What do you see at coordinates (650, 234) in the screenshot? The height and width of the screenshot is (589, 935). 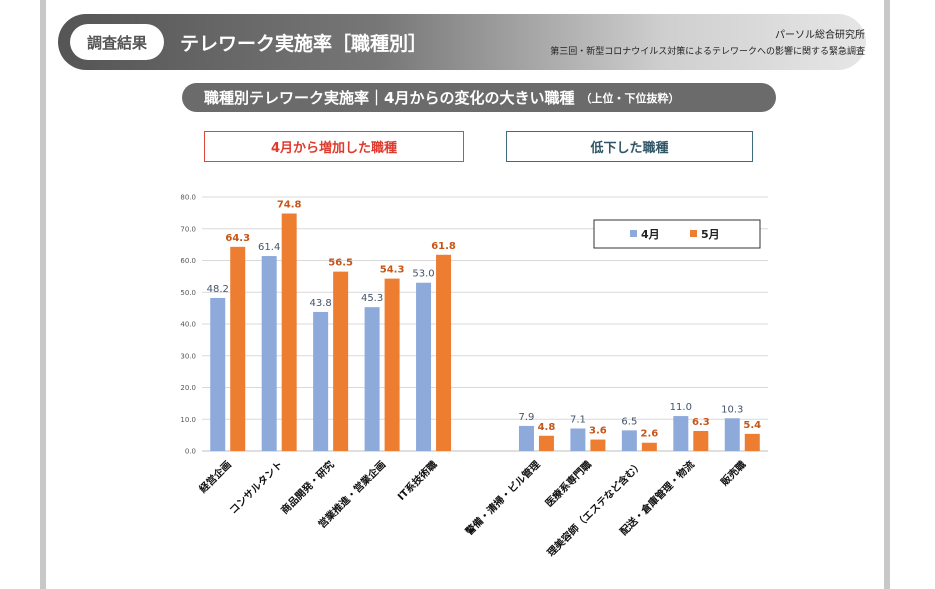 I see `legend-label-april: 4月` at bounding box center [650, 234].